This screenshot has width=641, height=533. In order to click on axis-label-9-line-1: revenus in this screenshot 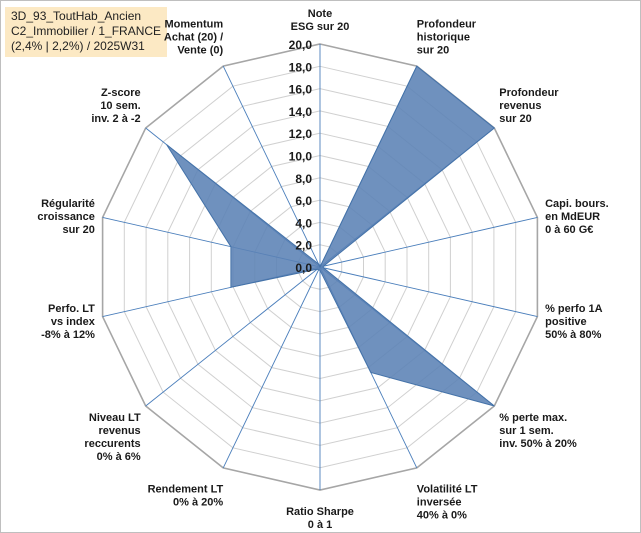, I will do `click(119, 431)`.